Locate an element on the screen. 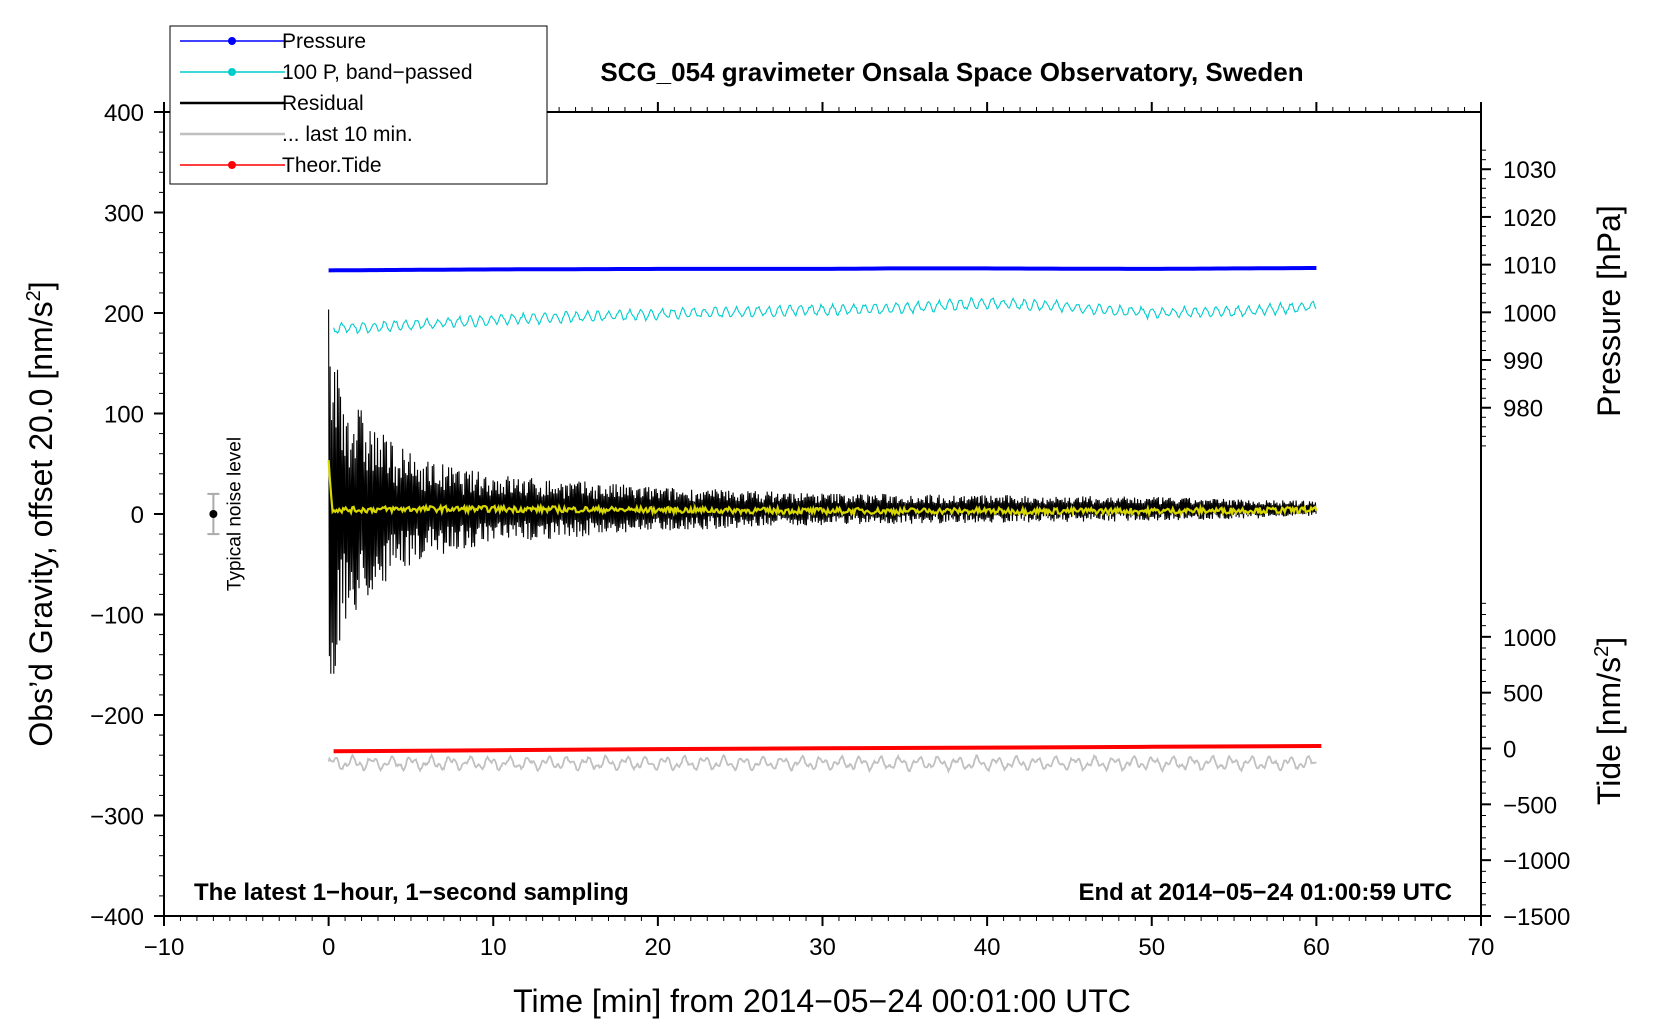  legend-label: 100 P, band−passed is located at coordinates (377, 72).